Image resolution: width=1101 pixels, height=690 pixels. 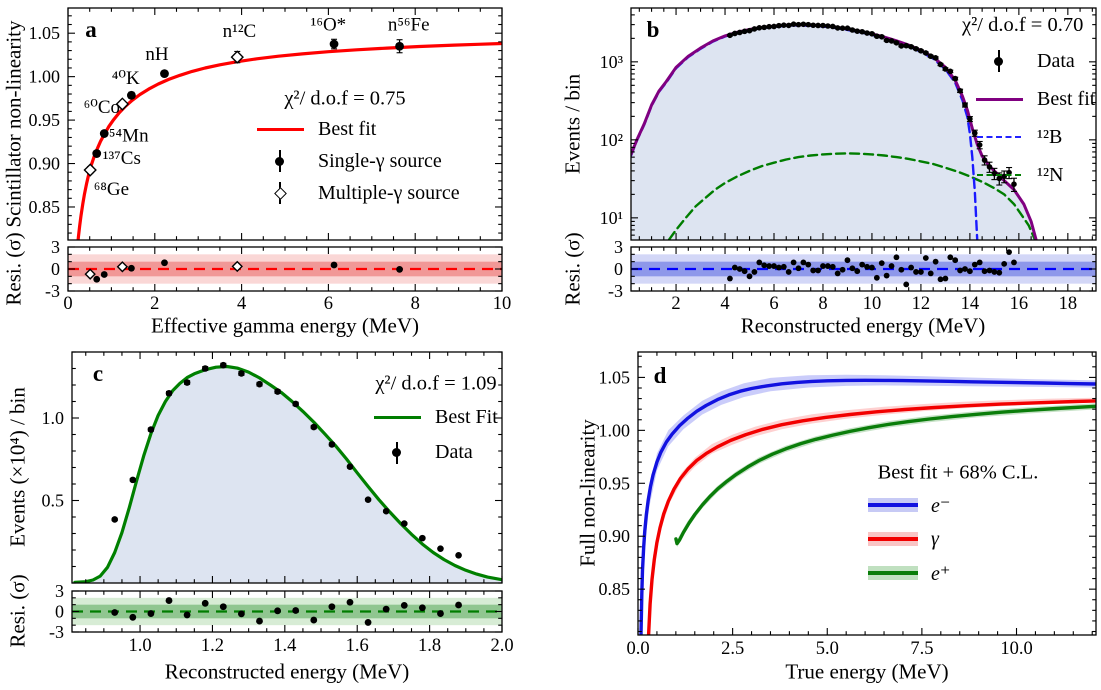 I want to click on annotation: n¹²C, so click(x=240, y=31).